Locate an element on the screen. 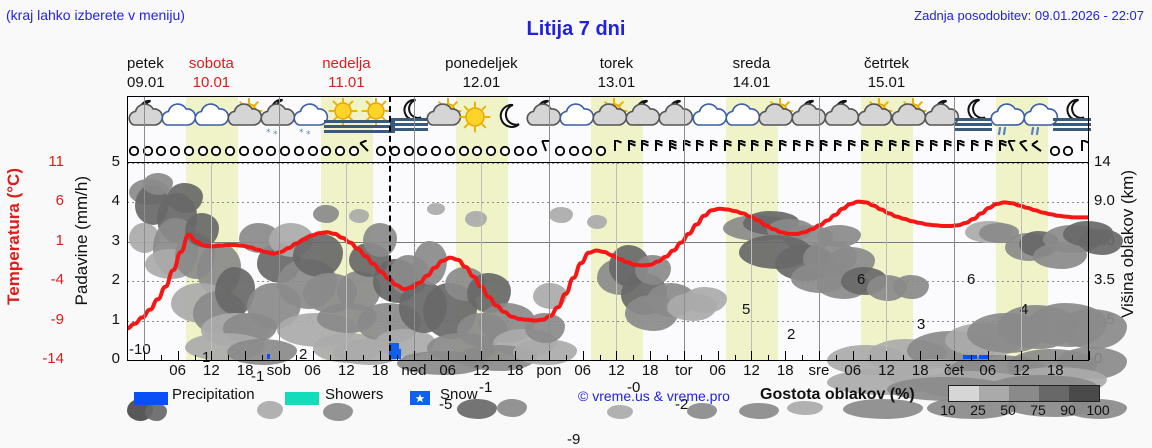 This screenshot has width=1152, height=448. day-date: 09.01 is located at coordinates (135, 82).